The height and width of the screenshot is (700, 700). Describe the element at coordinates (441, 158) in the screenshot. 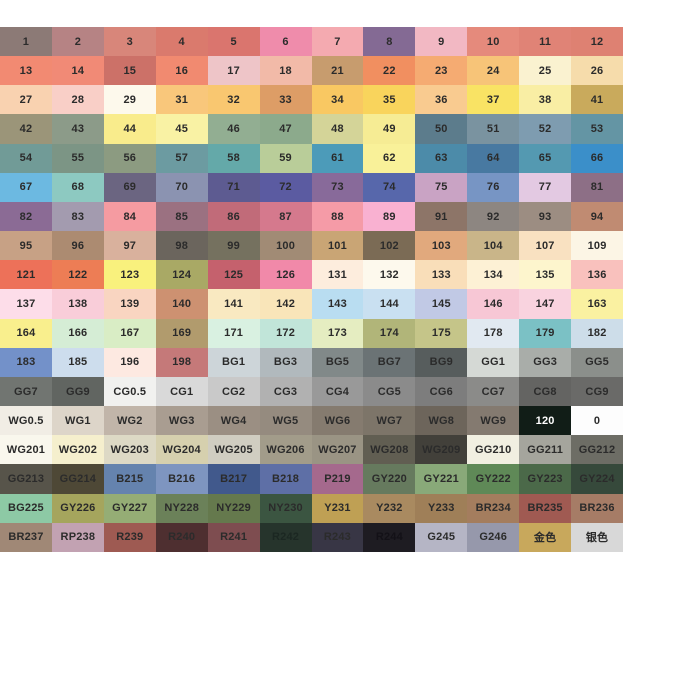

I see `color-cell: 63` at that location.